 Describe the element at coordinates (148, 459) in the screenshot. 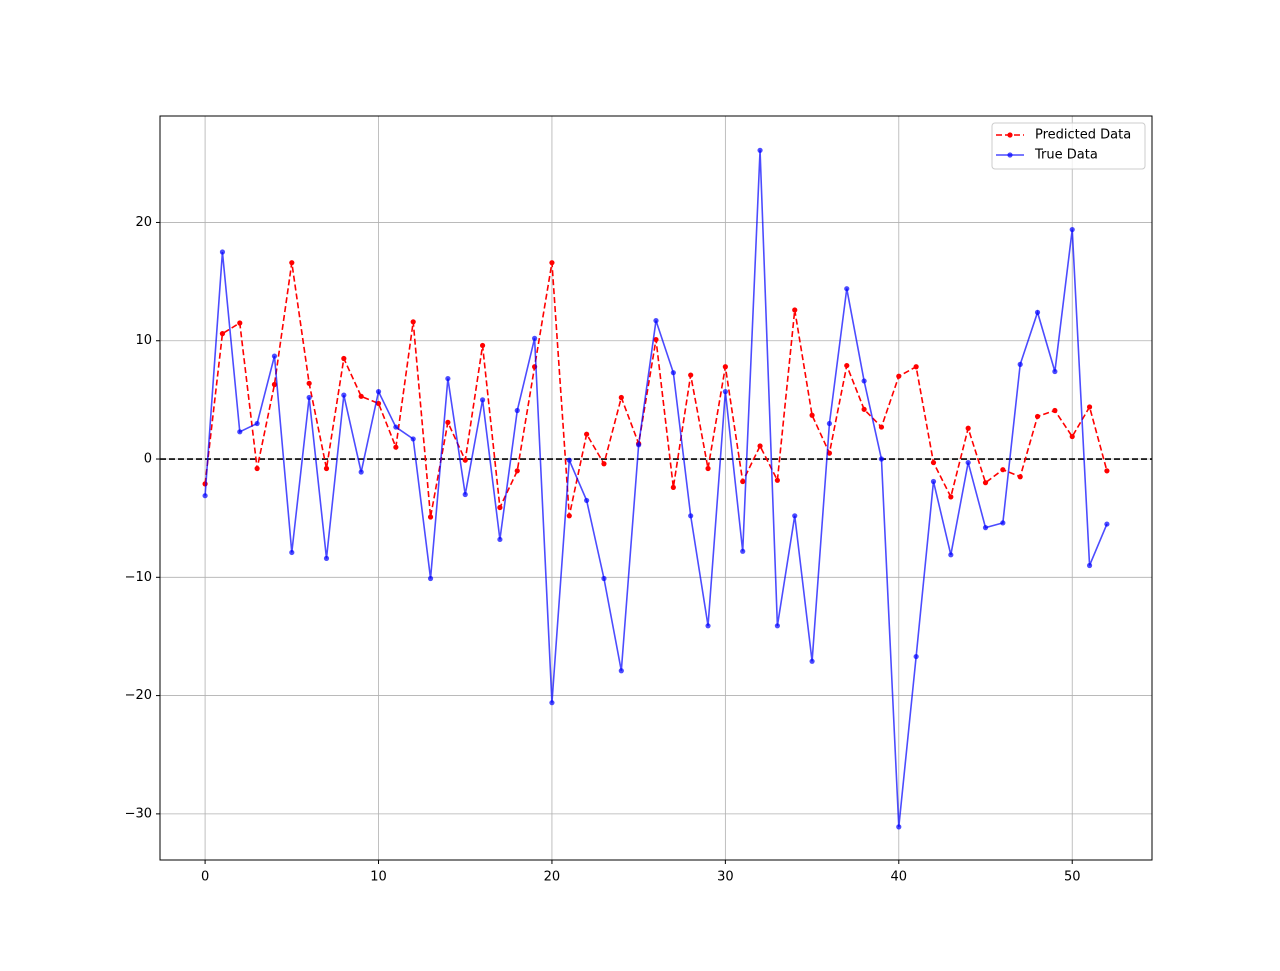

I see `y-tick-label: 0` at that location.